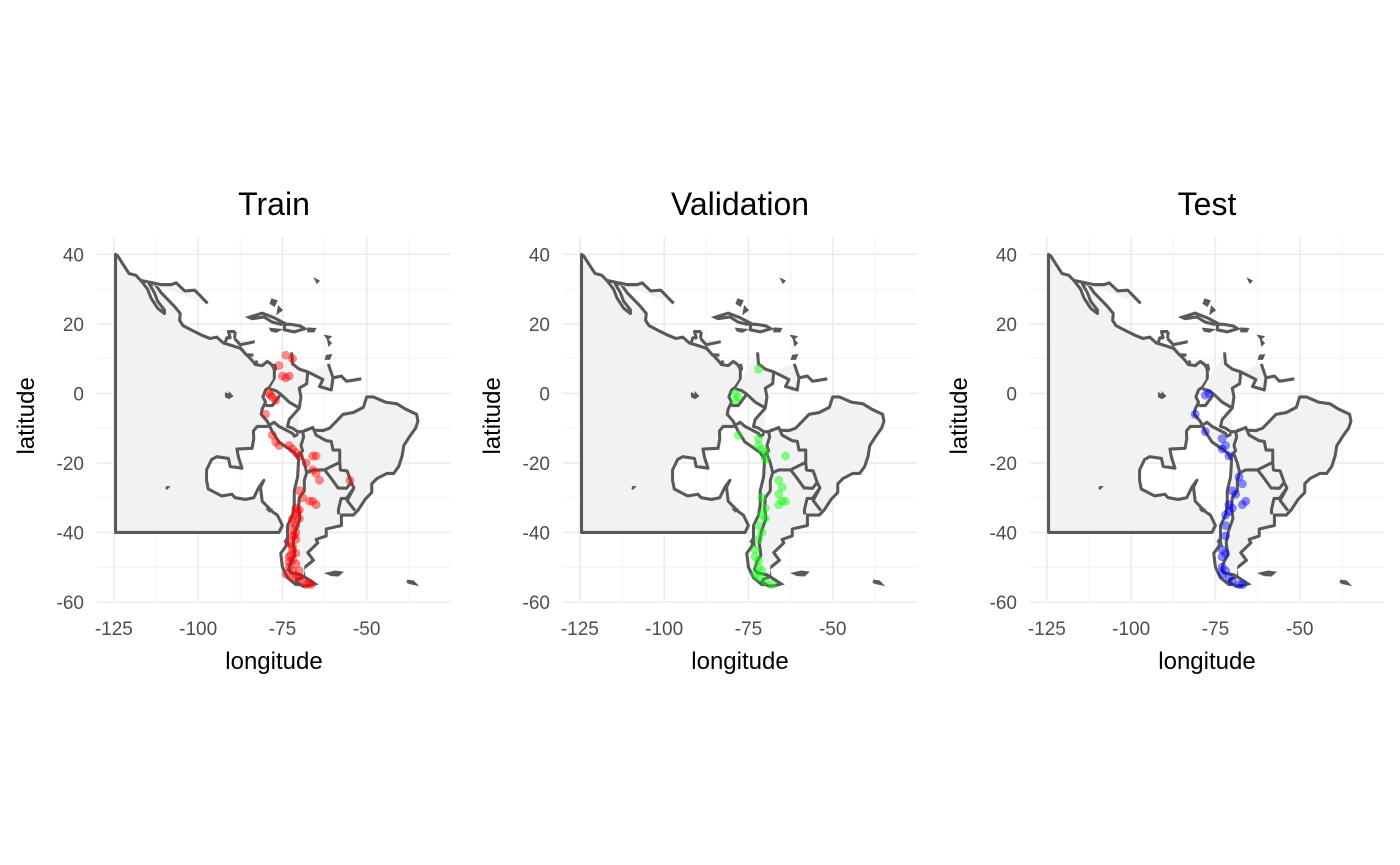 The height and width of the screenshot is (865, 1400). What do you see at coordinates (1207, 204) in the screenshot?
I see `panel-title: Test` at bounding box center [1207, 204].